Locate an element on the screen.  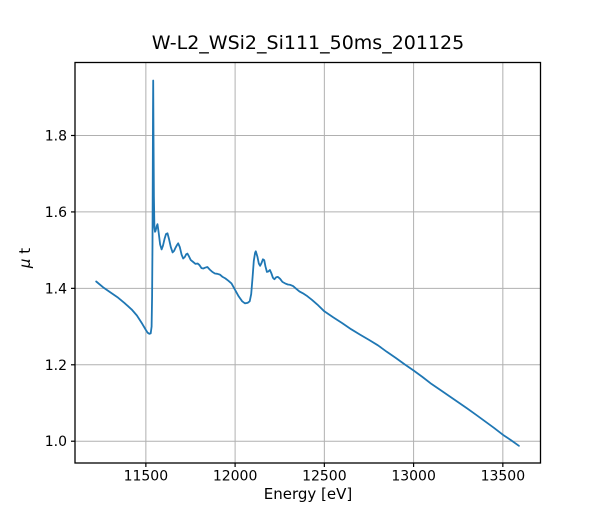
x-tick-label: 12000 is located at coordinates (235, 477).